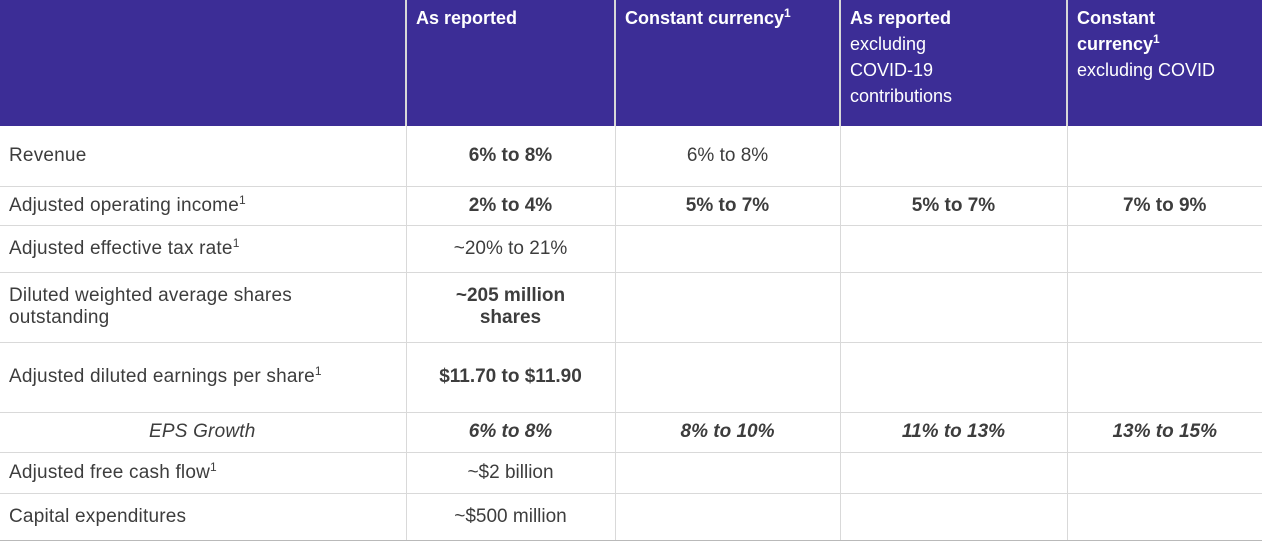 The width and height of the screenshot is (1262, 552). Describe the element at coordinates (510, 205) in the screenshot. I see `value-cell: 2% to 4%` at that location.